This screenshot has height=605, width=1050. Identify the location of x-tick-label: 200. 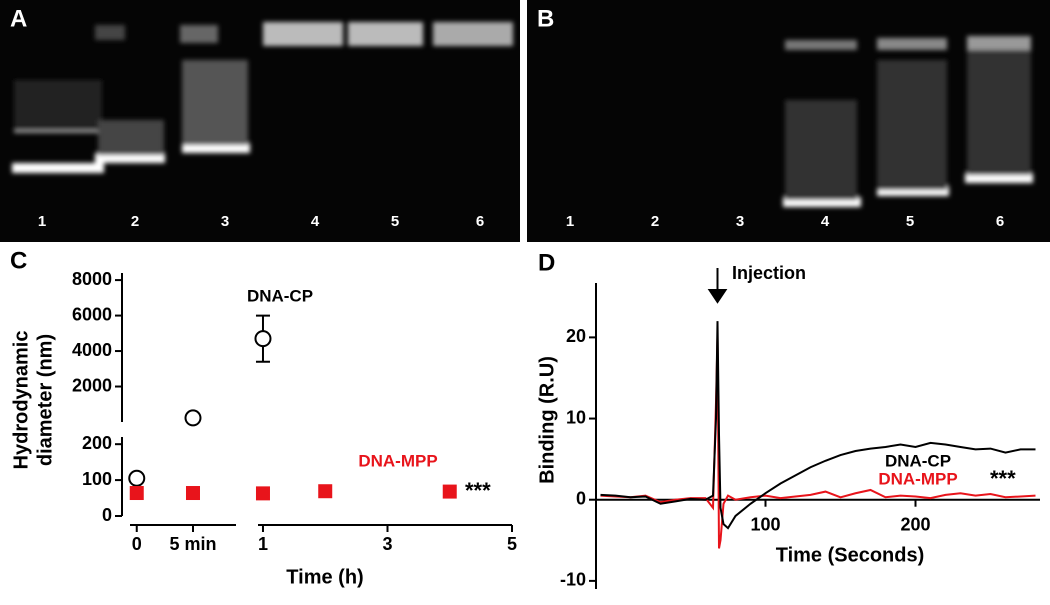
(915, 524).